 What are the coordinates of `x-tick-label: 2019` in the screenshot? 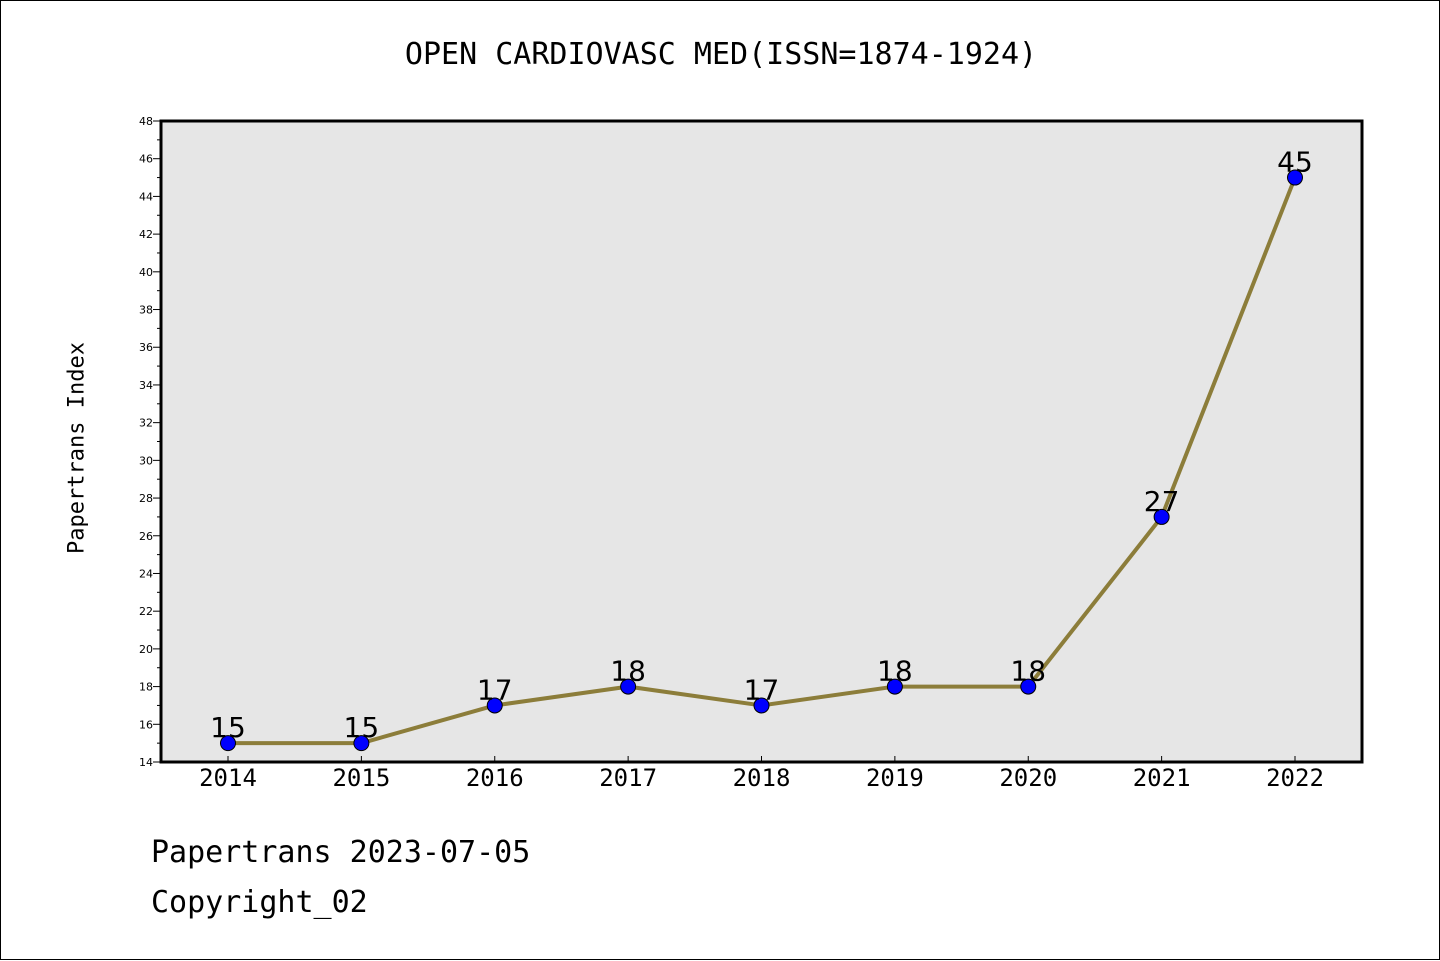 It's located at (895, 778).